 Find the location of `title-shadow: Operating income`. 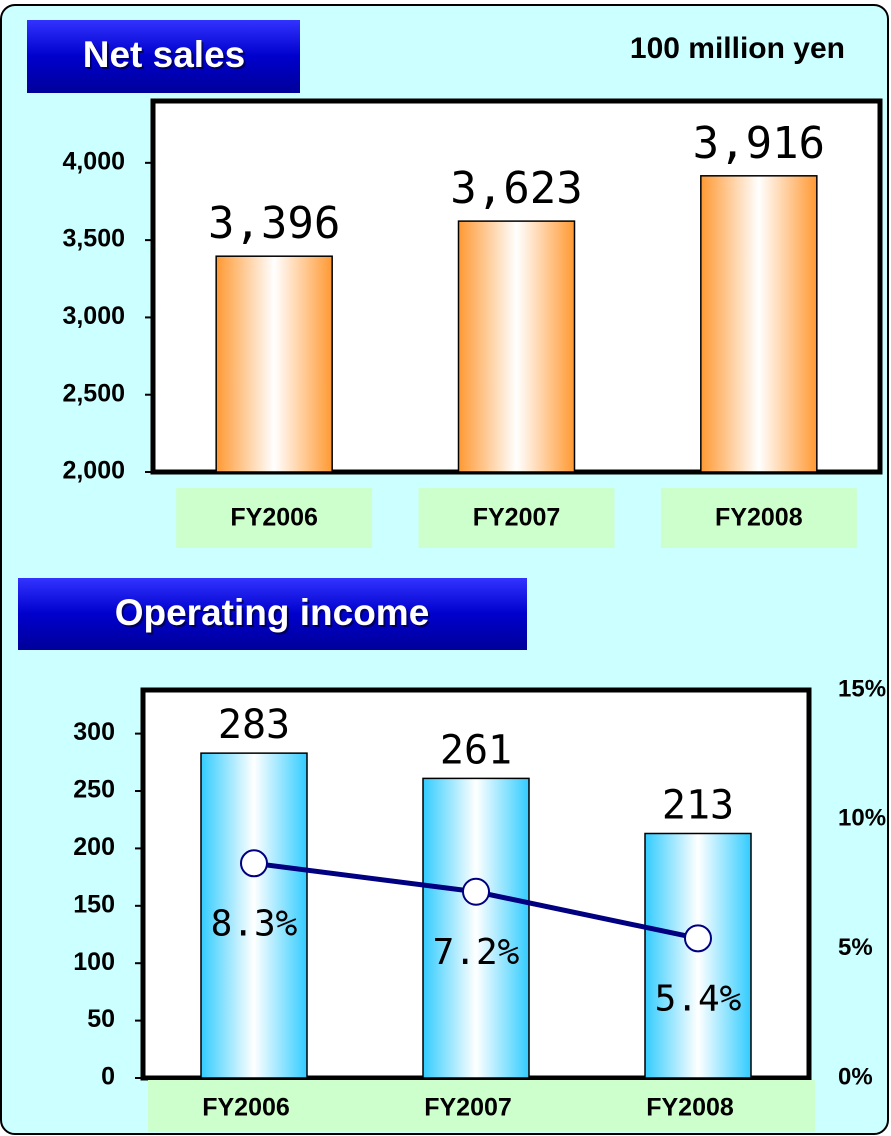

title-shadow: Operating income is located at coordinates (274, 614).